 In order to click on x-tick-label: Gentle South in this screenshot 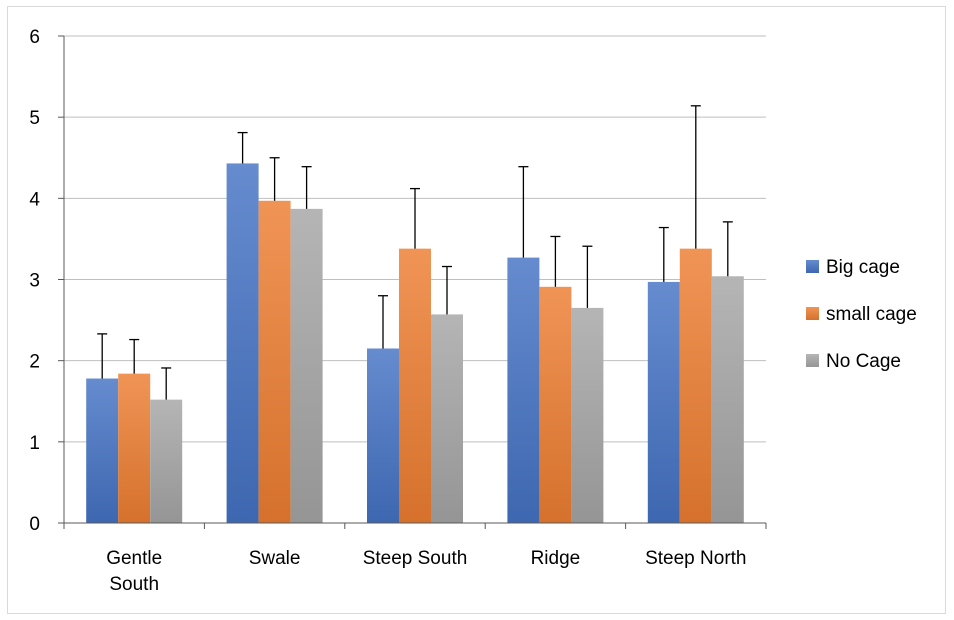, I will do `click(134, 571)`.